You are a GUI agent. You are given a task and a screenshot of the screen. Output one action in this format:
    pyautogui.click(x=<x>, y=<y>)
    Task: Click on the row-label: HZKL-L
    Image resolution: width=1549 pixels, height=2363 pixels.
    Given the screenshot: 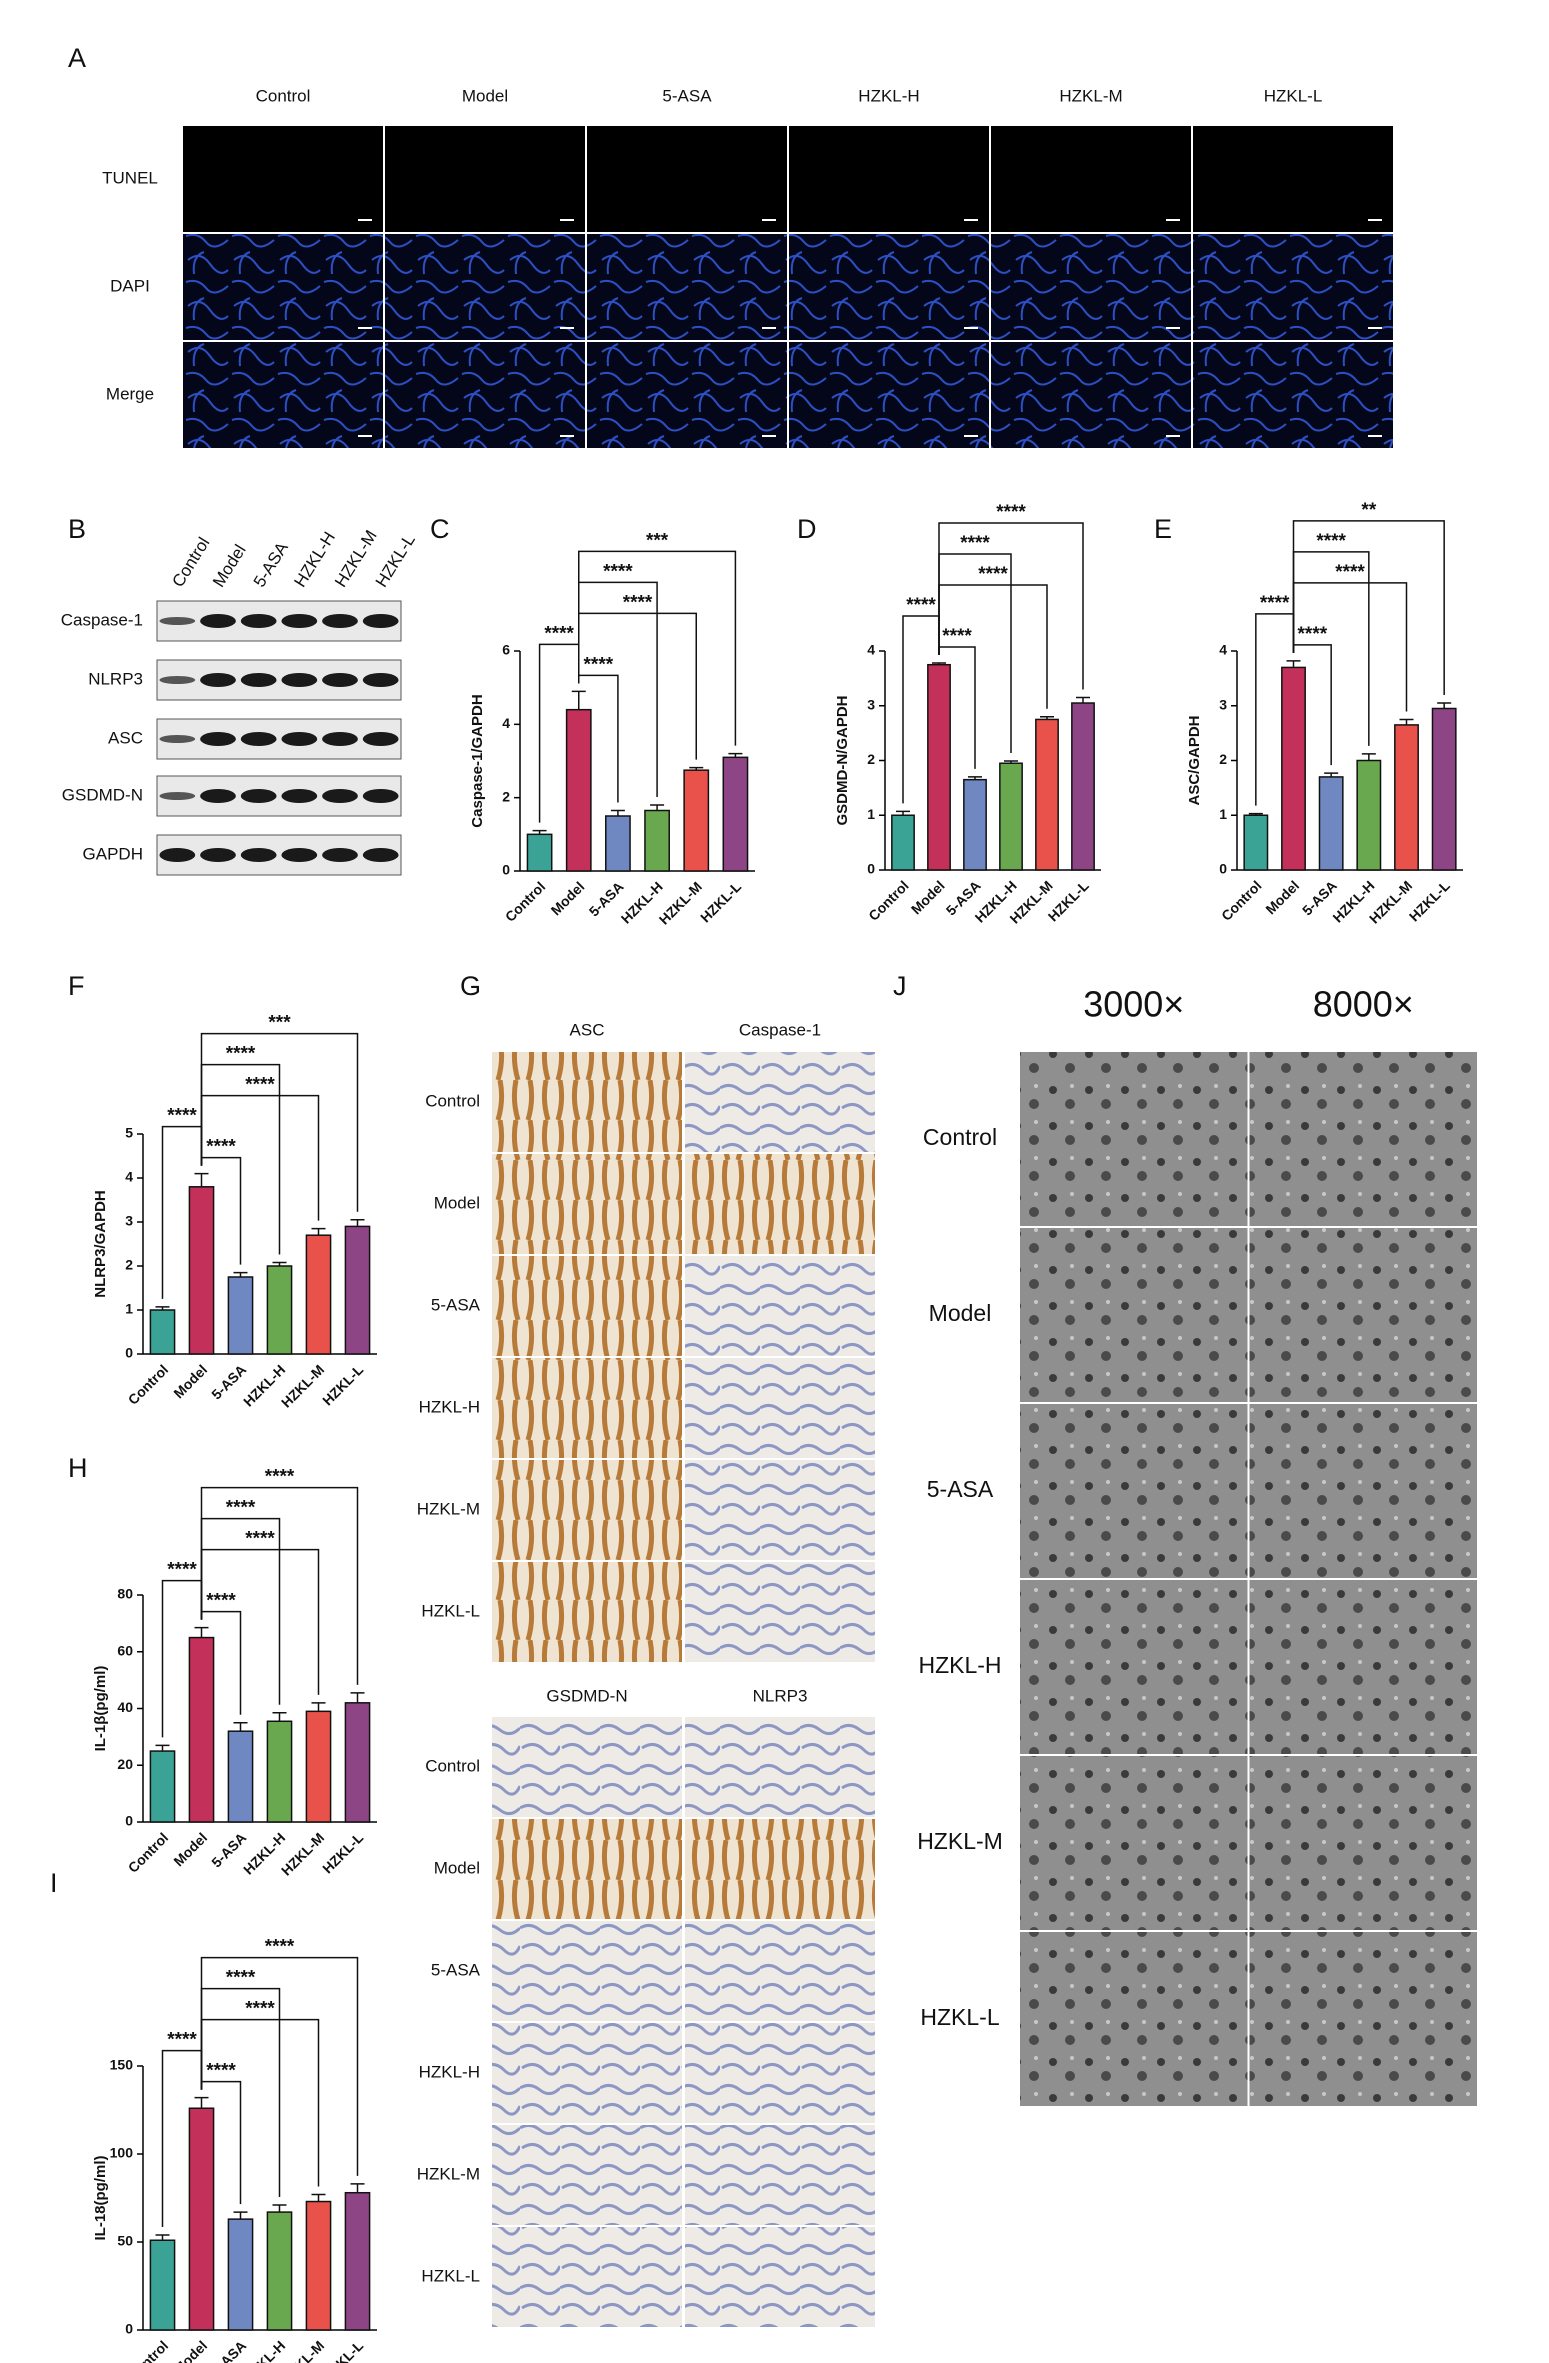 What is the action you would take?
    pyautogui.click(x=959, y=2017)
    